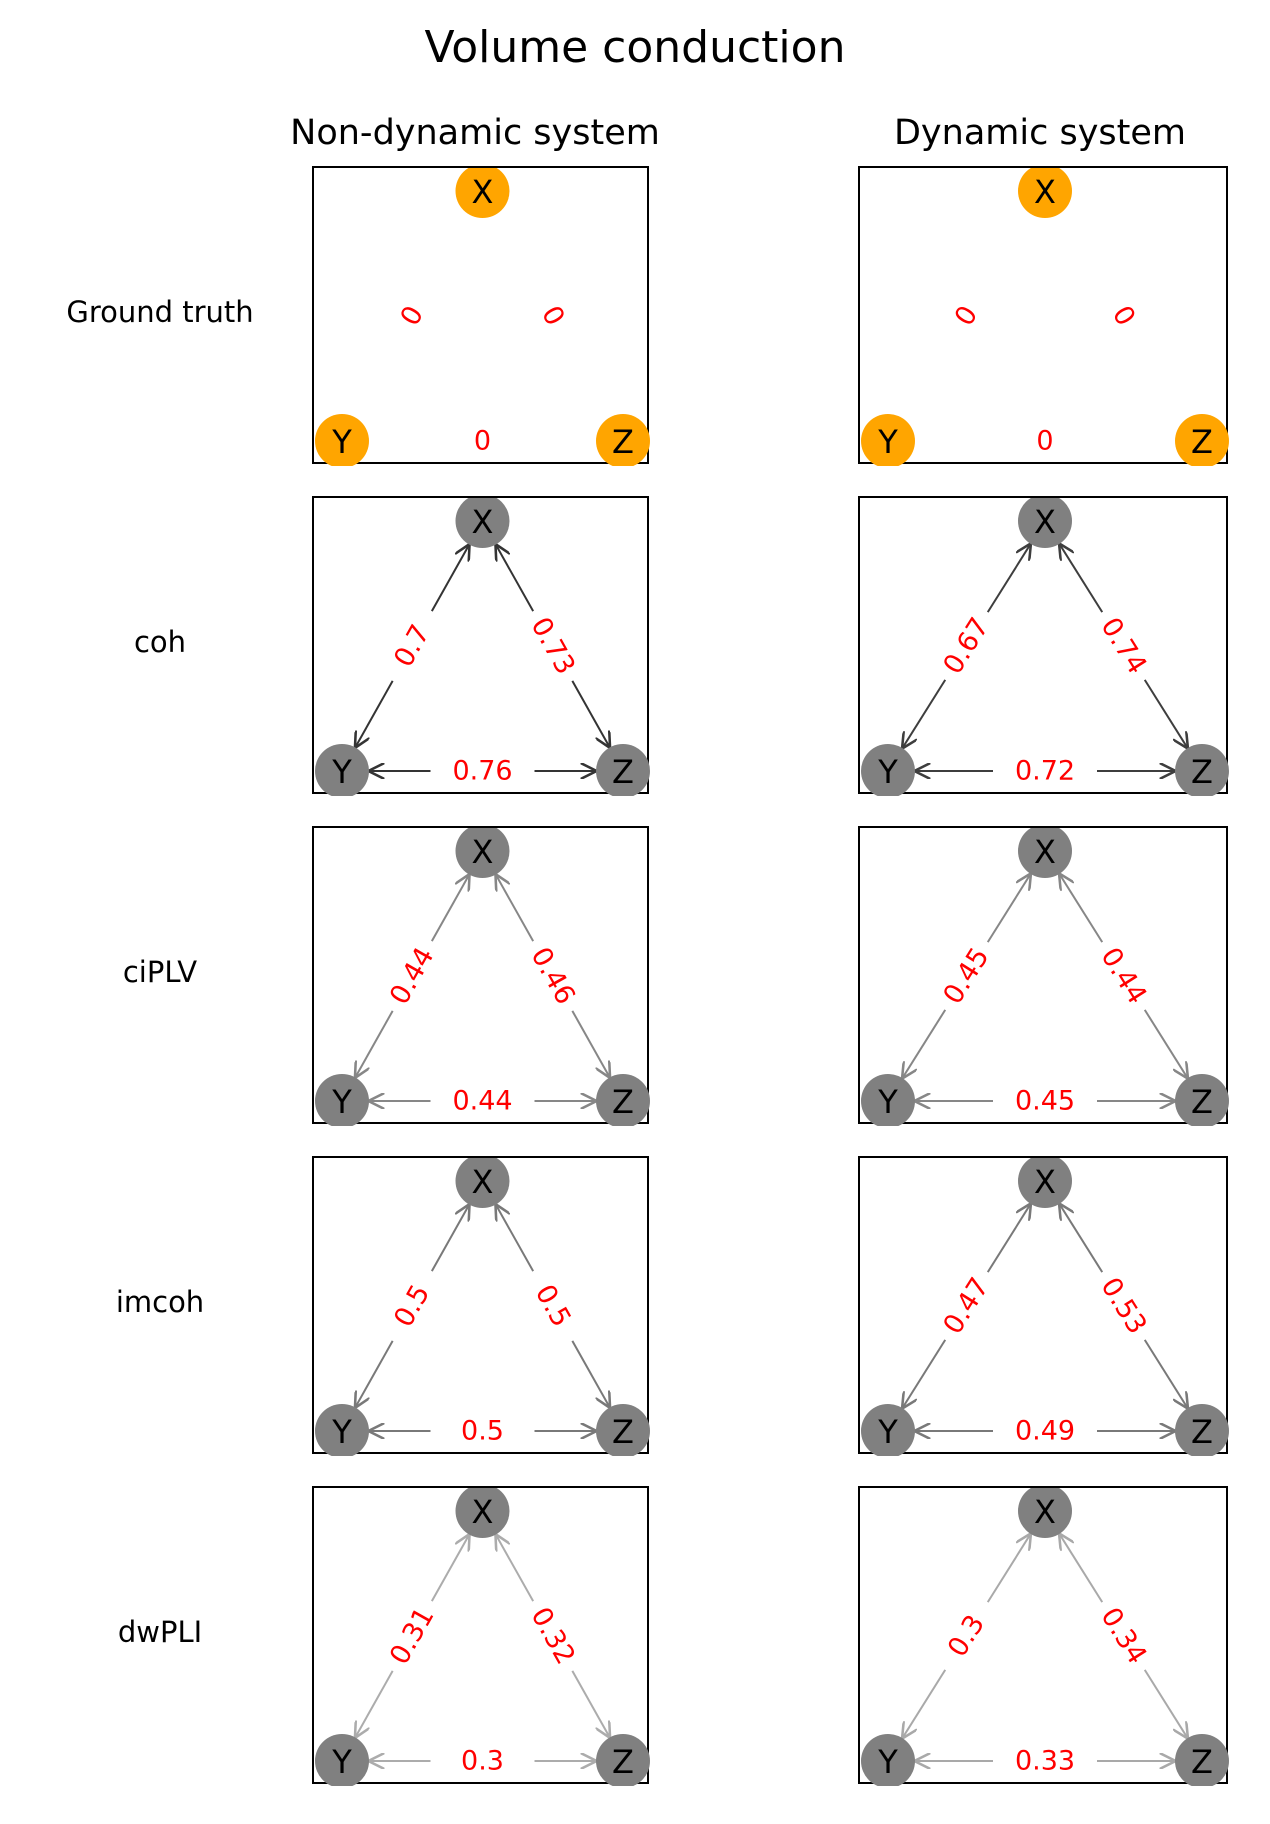 This screenshot has width=1270, height=1824. I want to click on edge-label-xz: 0.5, so click(553, 1306).